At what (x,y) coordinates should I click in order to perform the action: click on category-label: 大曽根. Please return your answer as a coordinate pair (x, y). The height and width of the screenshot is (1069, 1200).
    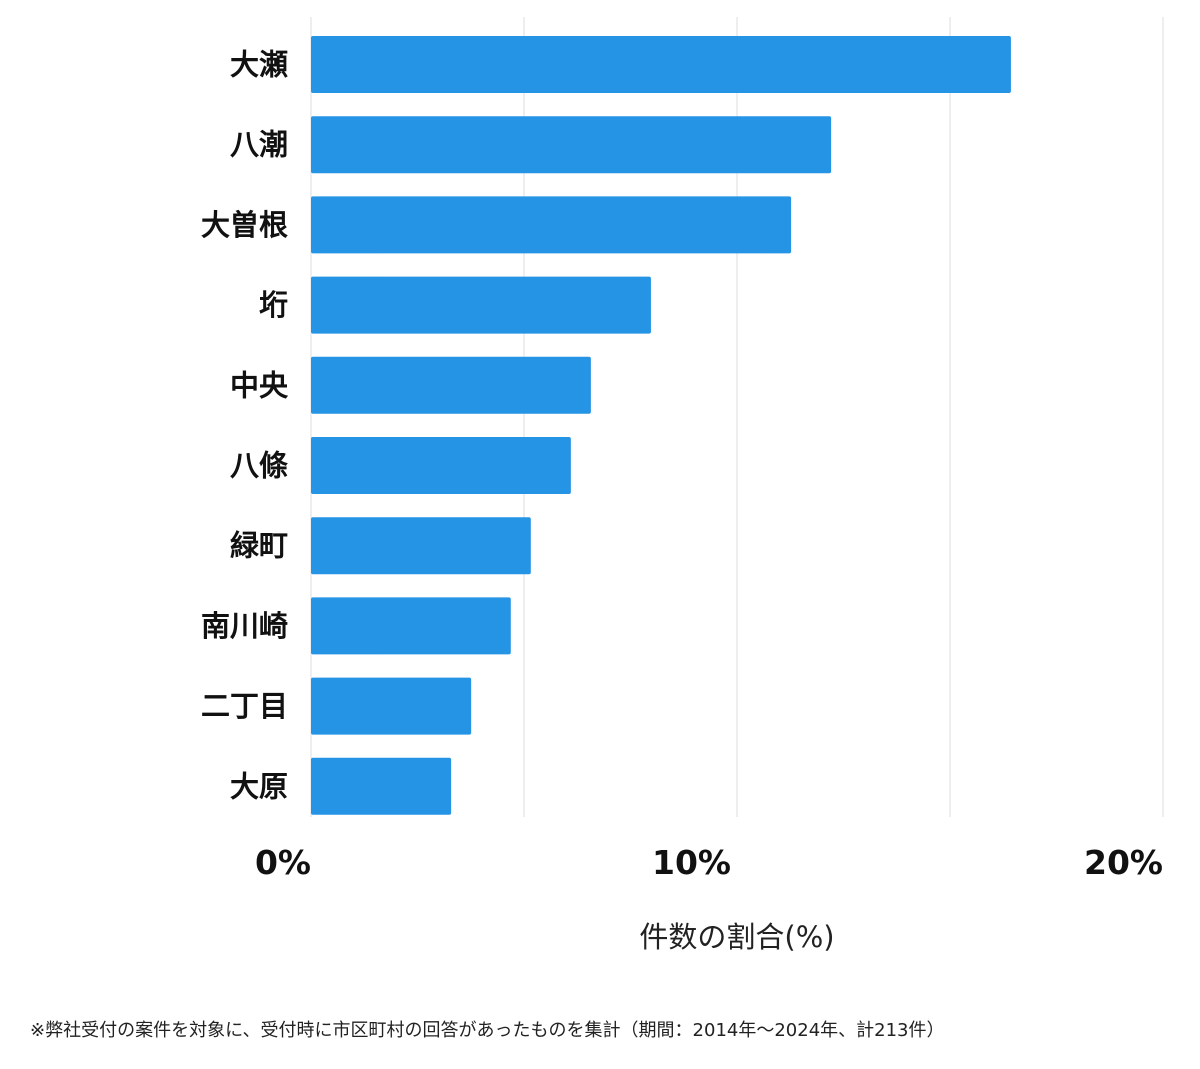
    Looking at the image, I should click on (244, 225).